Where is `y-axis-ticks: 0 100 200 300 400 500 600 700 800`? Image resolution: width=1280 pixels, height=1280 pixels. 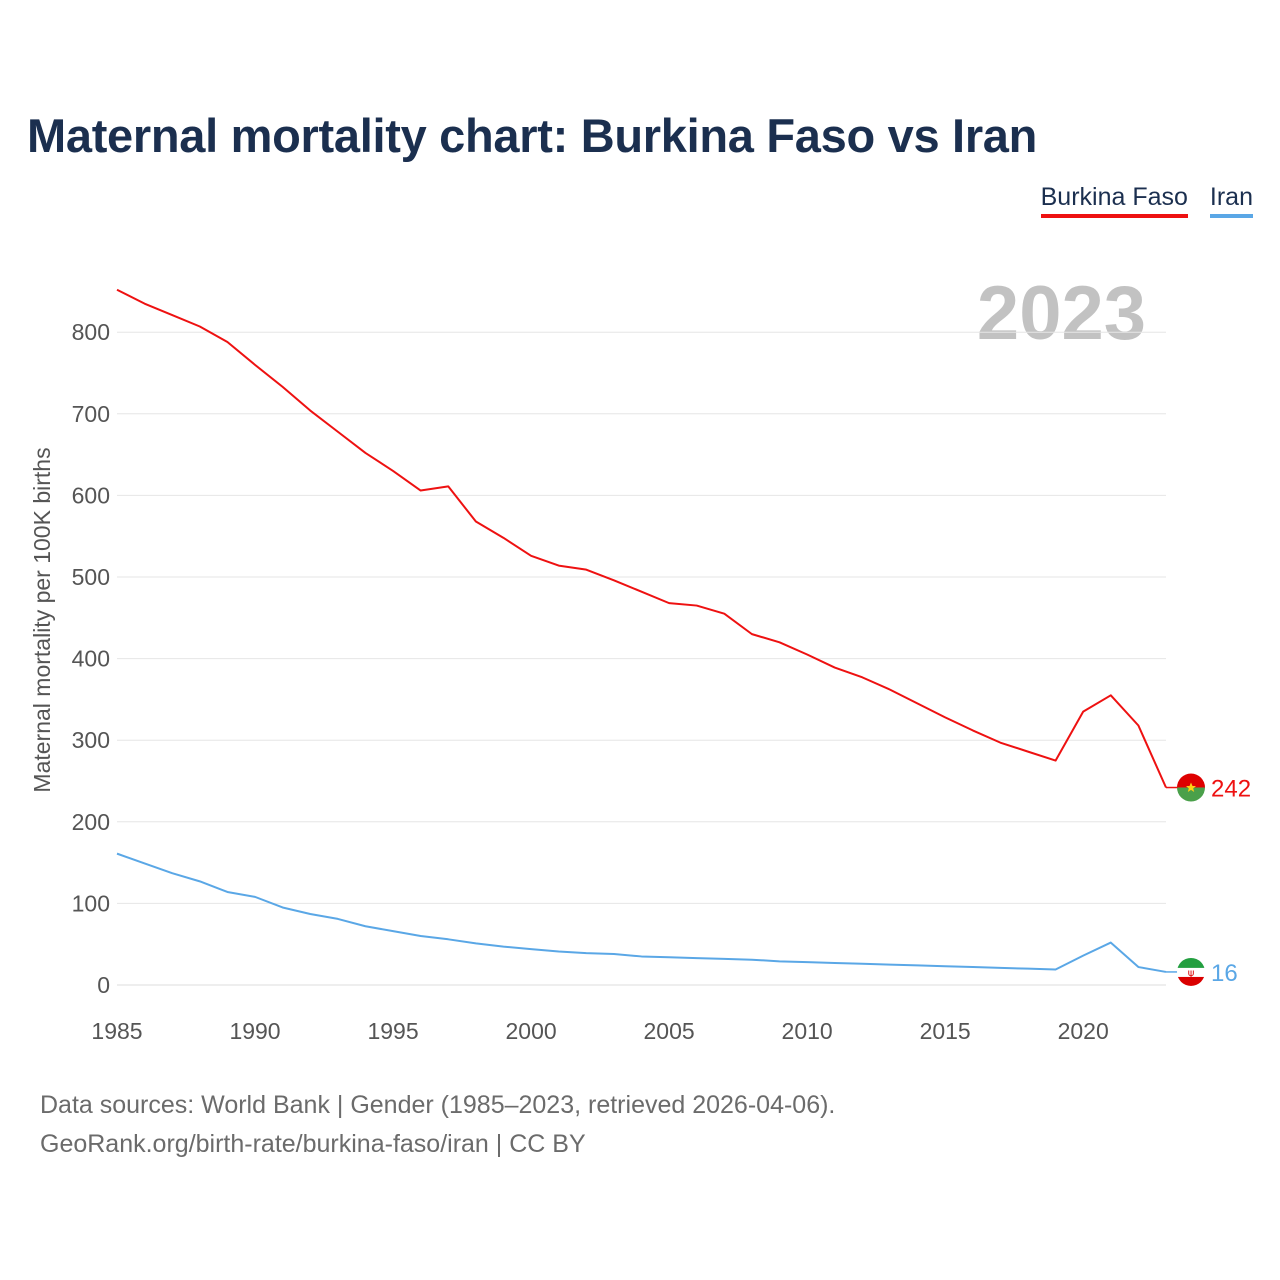 y-axis-ticks: 0 100 200 300 400 500 600 700 800 is located at coordinates (91, 658).